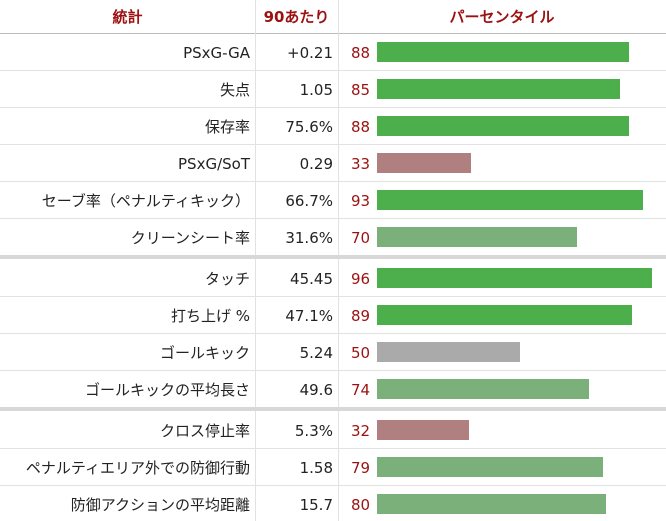 The height and width of the screenshot is (521, 666). What do you see at coordinates (160, 505) in the screenshot?
I see `stat-name: 防御アクションの平均距離` at bounding box center [160, 505].